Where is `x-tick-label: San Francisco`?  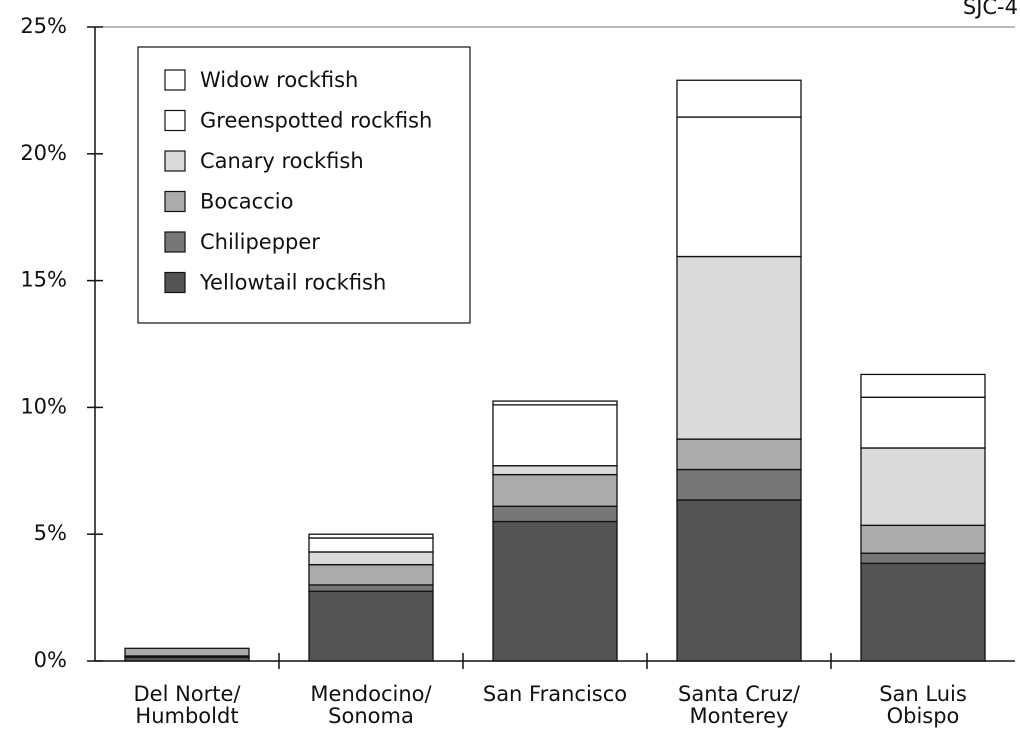 x-tick-label: San Francisco is located at coordinates (555, 694).